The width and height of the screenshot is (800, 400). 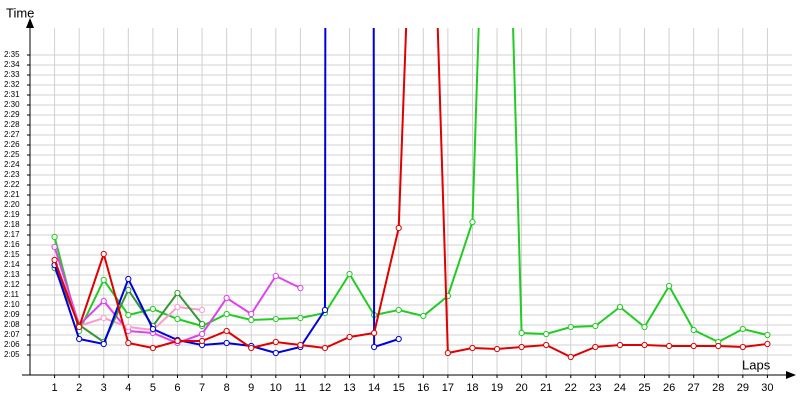 What do you see at coordinates (12, 54) in the screenshot?
I see `y-tick-label: 2:35` at bounding box center [12, 54].